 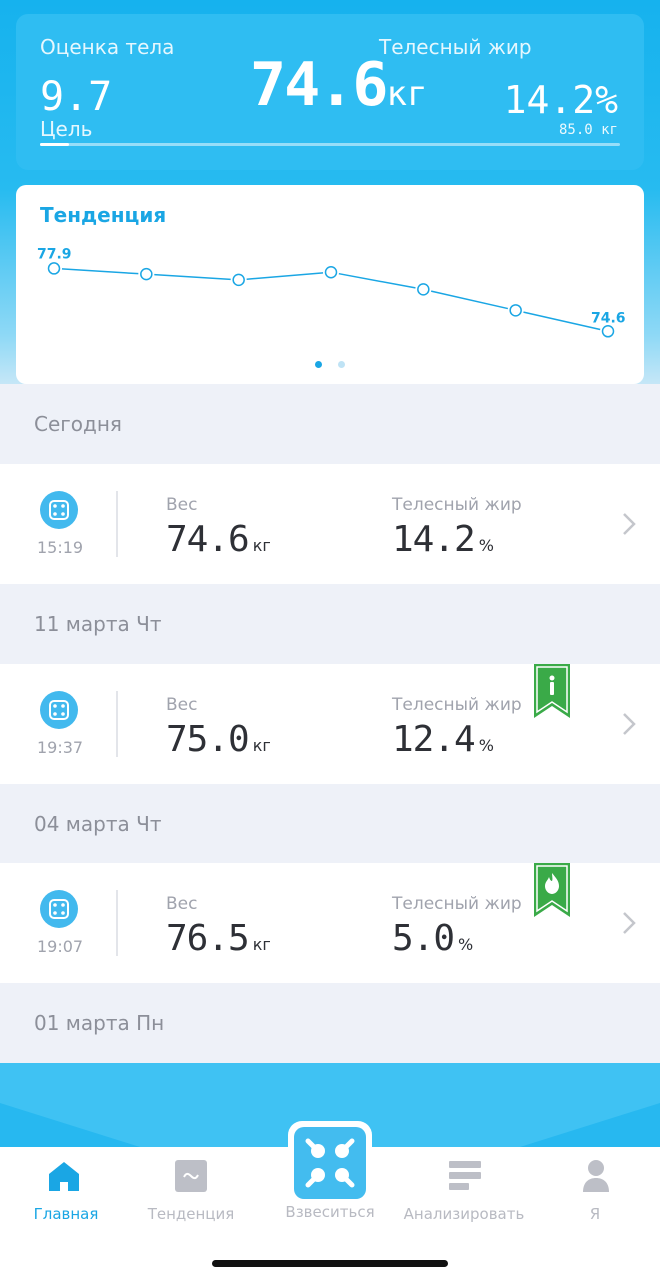 I want to click on measurement-row: 19:07 Вес 76.5 кг Телесный жир 5.0%, so click(x=330, y=923).